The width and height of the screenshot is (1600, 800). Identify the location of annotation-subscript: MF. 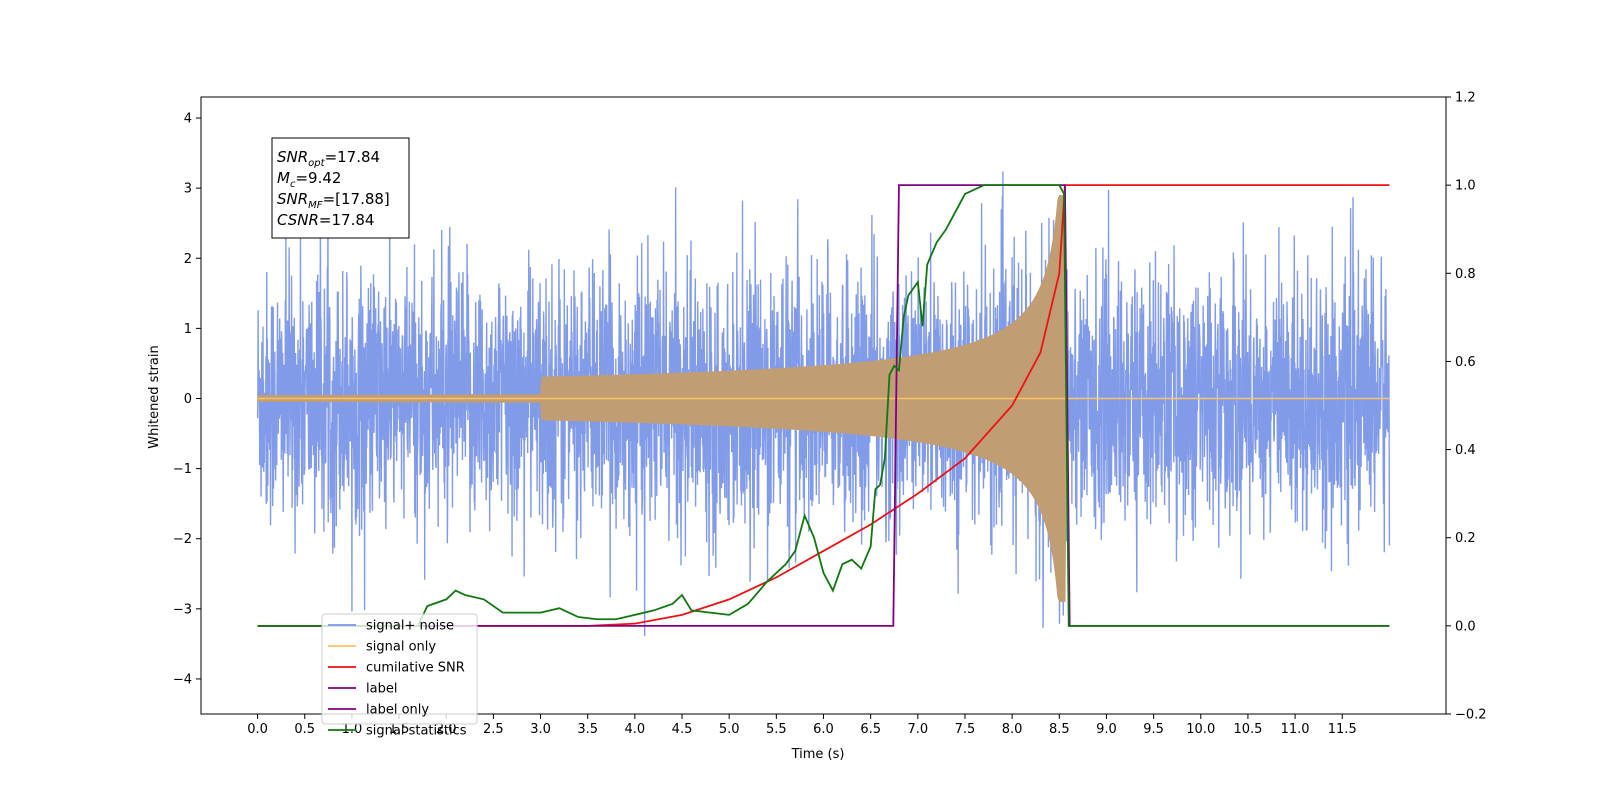
(315, 205).